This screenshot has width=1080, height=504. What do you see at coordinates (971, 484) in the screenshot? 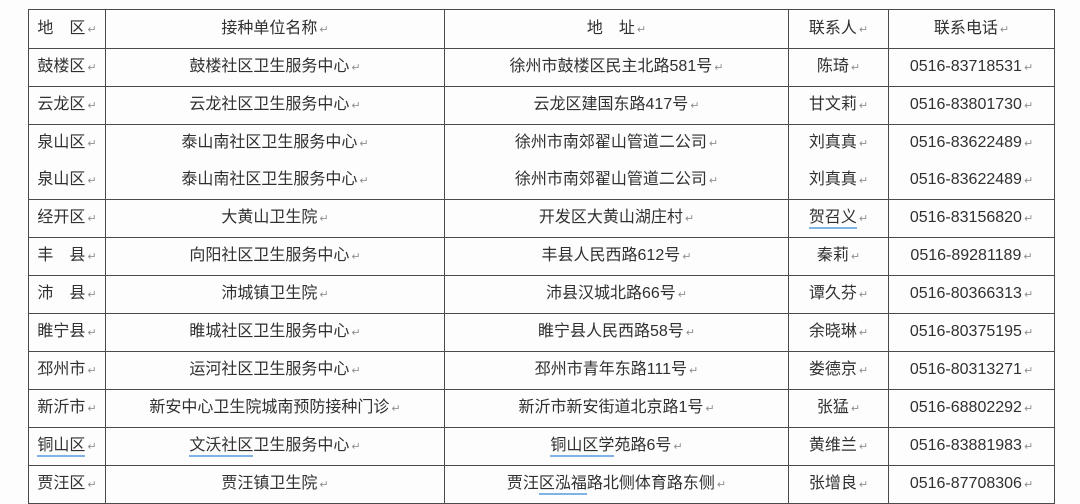
I see `cell-phone: 0516-87708306 ↵` at bounding box center [971, 484].